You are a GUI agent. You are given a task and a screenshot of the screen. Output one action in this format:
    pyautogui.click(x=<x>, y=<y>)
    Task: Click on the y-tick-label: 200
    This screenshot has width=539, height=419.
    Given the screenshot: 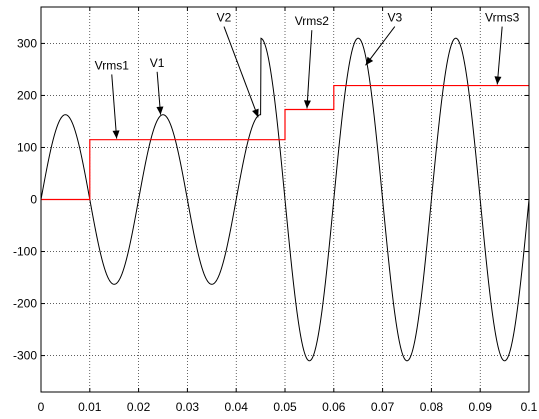 What is the action you would take?
    pyautogui.click(x=27, y=95)
    